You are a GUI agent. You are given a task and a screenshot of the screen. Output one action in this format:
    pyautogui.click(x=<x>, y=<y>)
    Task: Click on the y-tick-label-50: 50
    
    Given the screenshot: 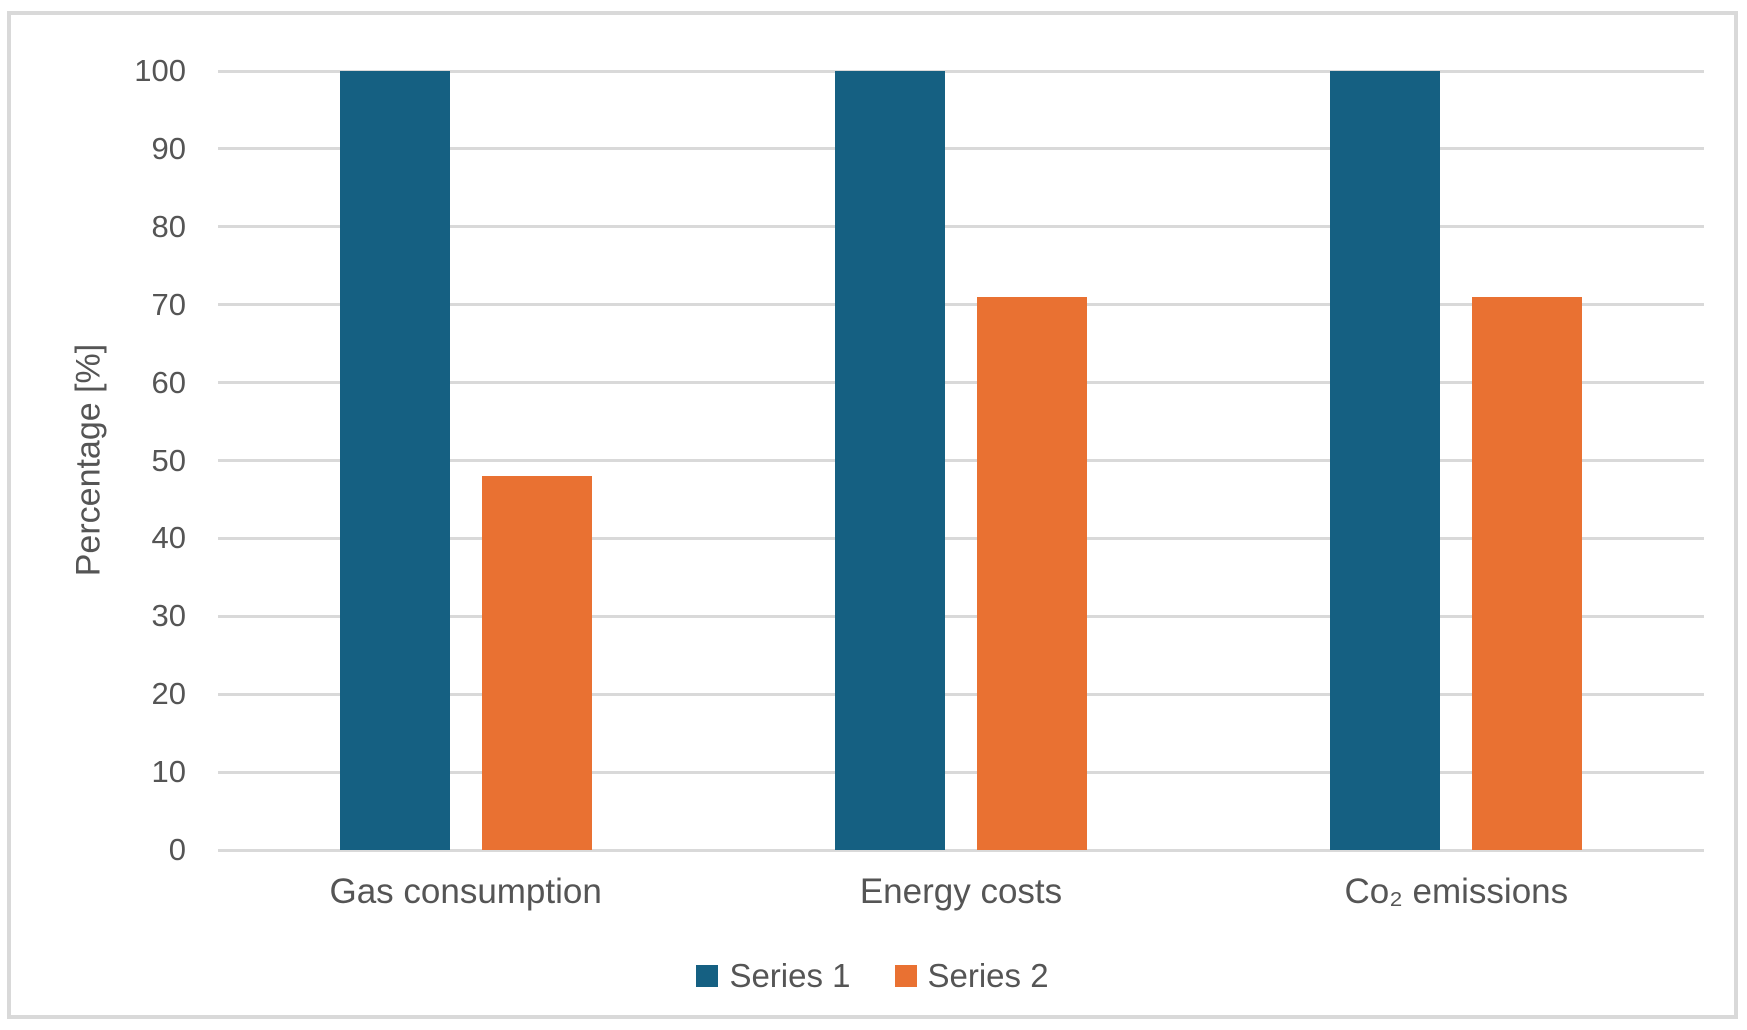 What is the action you would take?
    pyautogui.click(x=168, y=460)
    